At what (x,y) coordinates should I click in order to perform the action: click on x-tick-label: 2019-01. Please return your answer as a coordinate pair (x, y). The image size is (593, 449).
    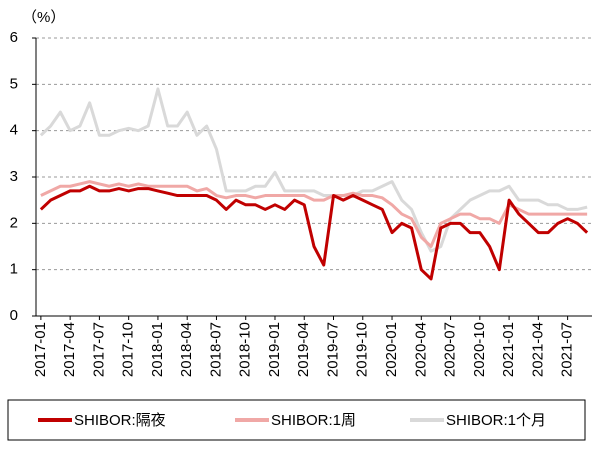
    Looking at the image, I should click on (274, 349).